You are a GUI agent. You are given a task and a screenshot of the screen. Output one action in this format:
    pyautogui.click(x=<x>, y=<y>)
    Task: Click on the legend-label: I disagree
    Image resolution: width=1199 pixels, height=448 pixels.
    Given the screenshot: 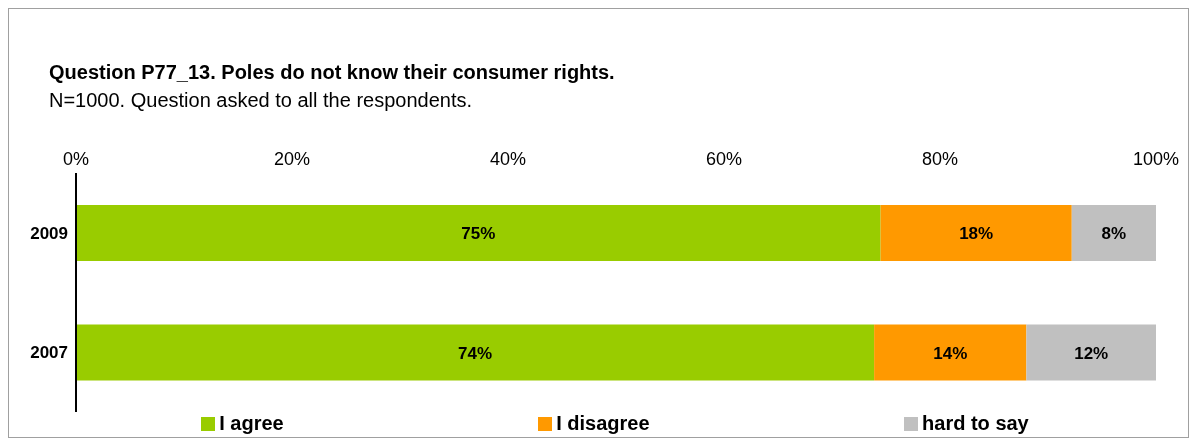 What is the action you would take?
    pyautogui.click(x=602, y=423)
    